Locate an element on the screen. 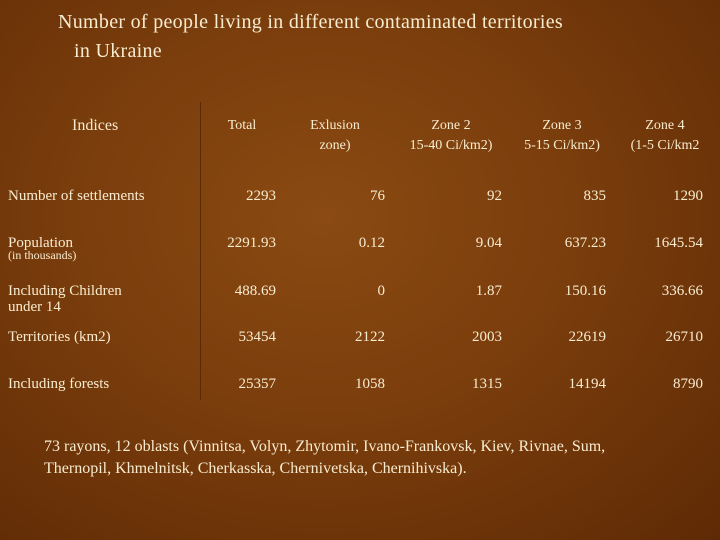 The height and width of the screenshot is (540, 720). row-label-settlements: Number of settlements is located at coordinates (76, 196).